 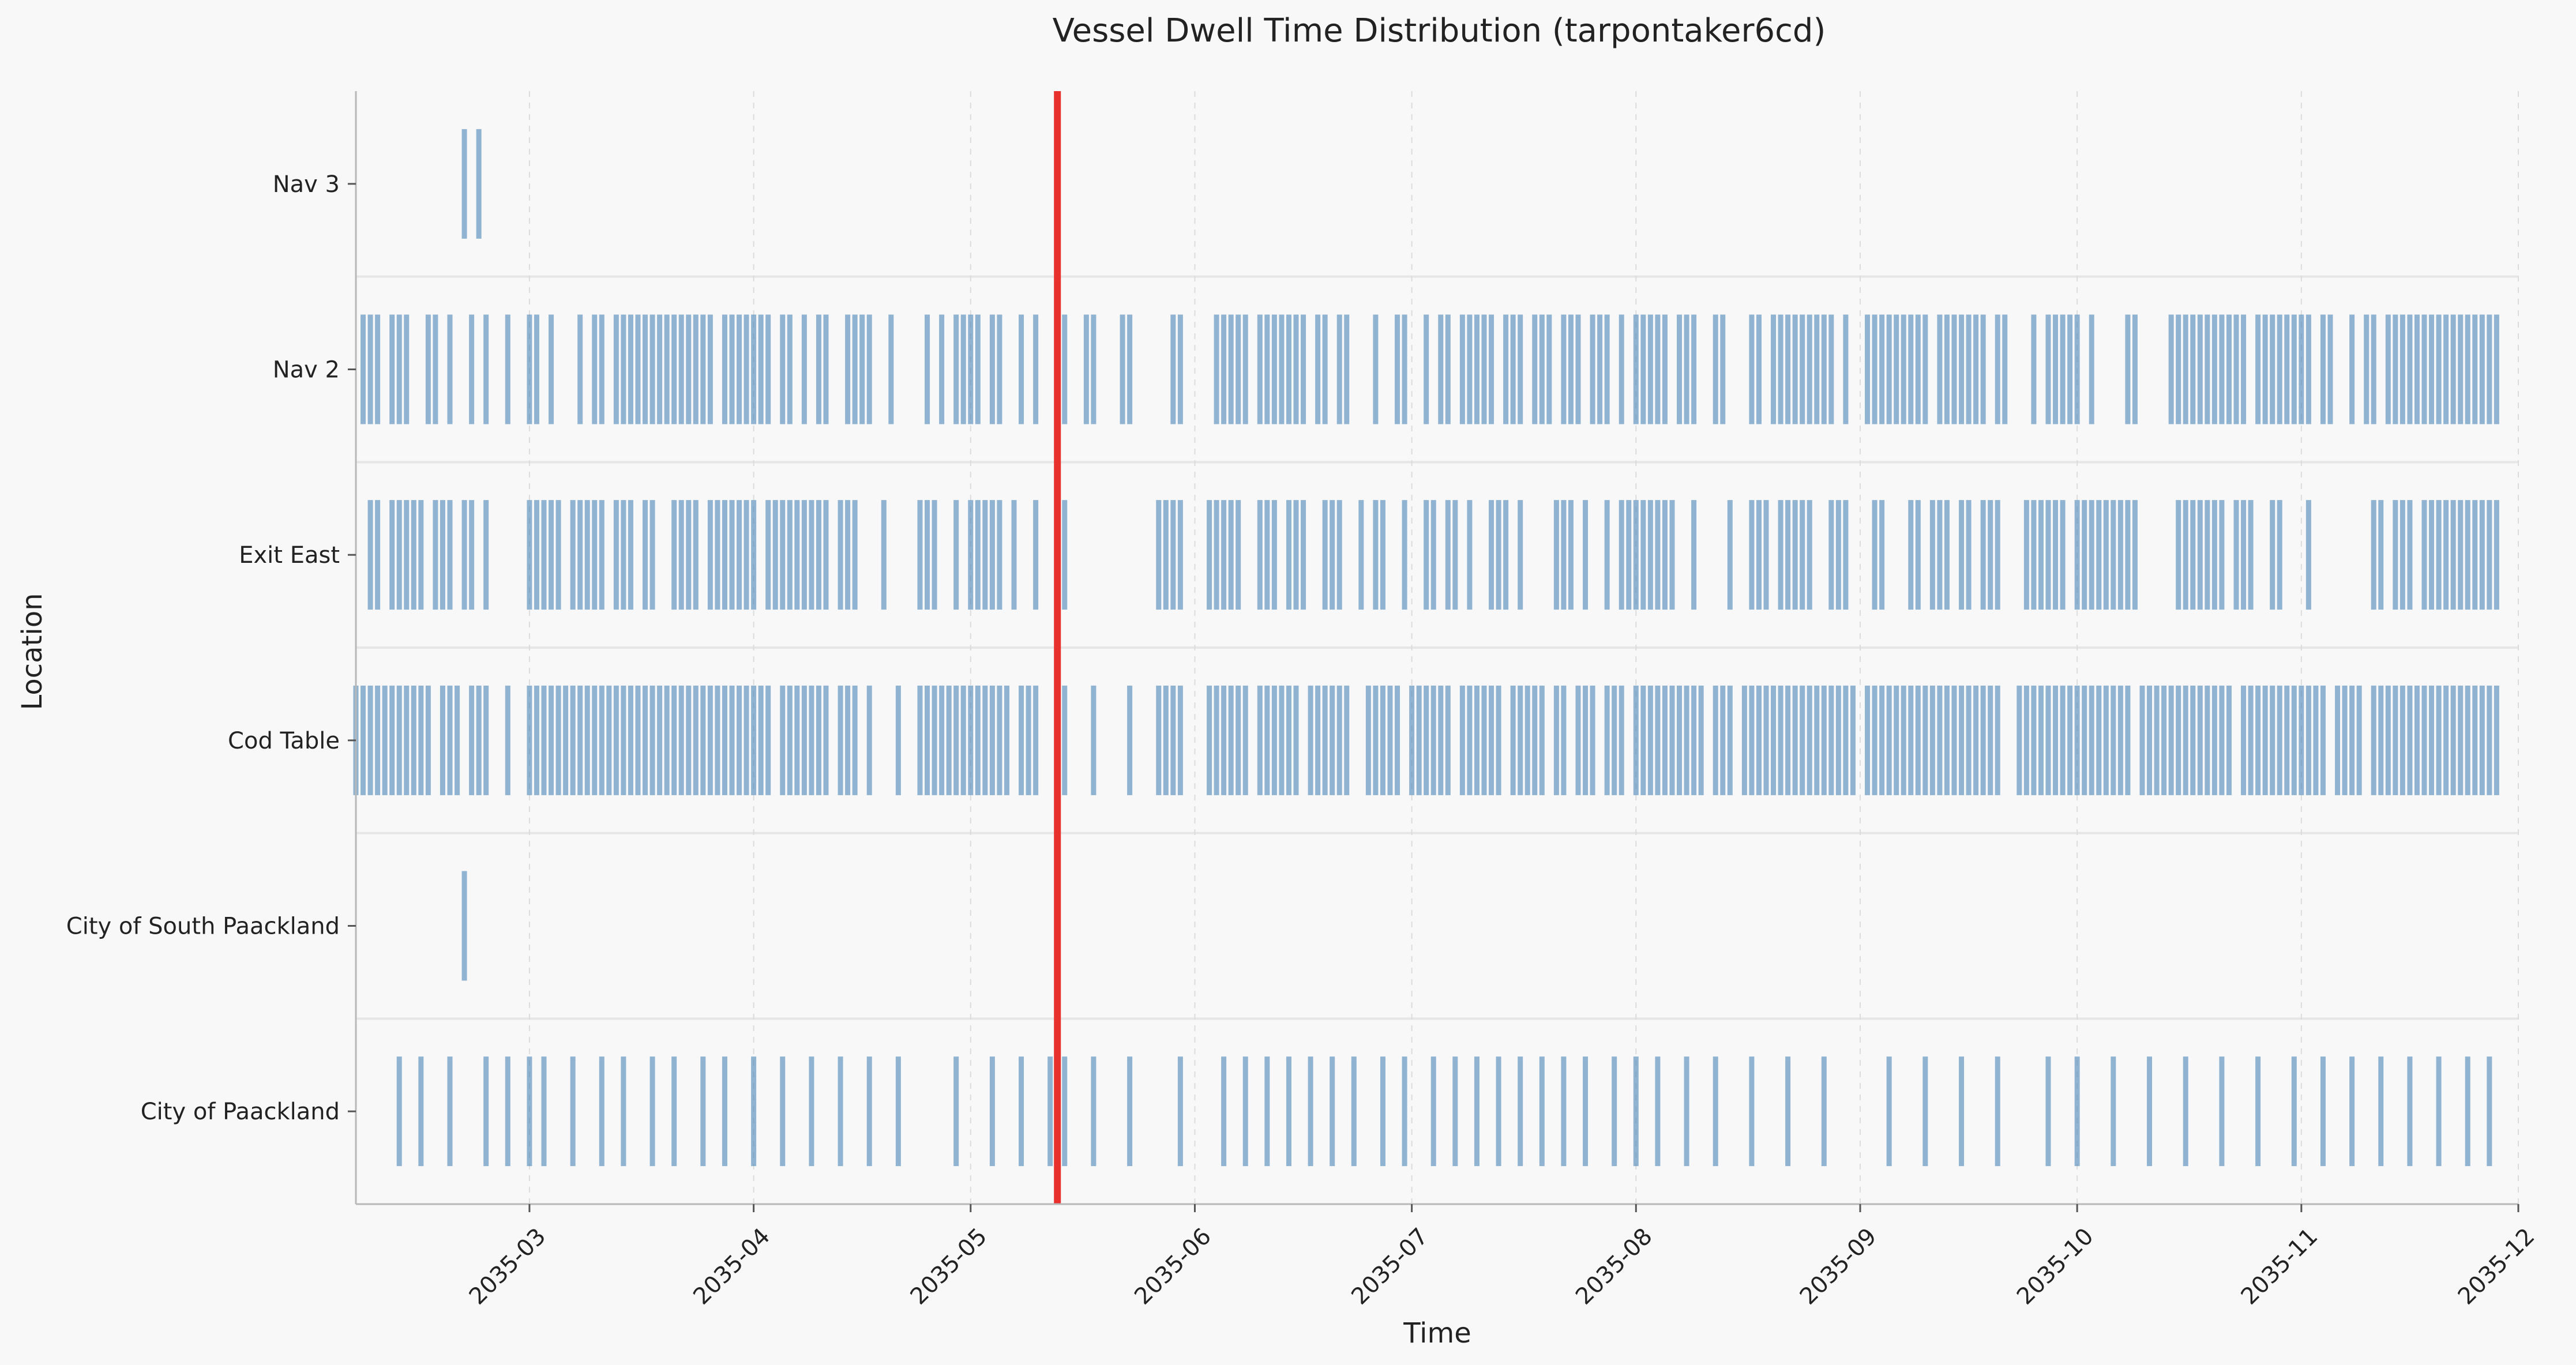 What do you see at coordinates (32, 652) in the screenshot?
I see `y-axis-title: Location` at bounding box center [32, 652].